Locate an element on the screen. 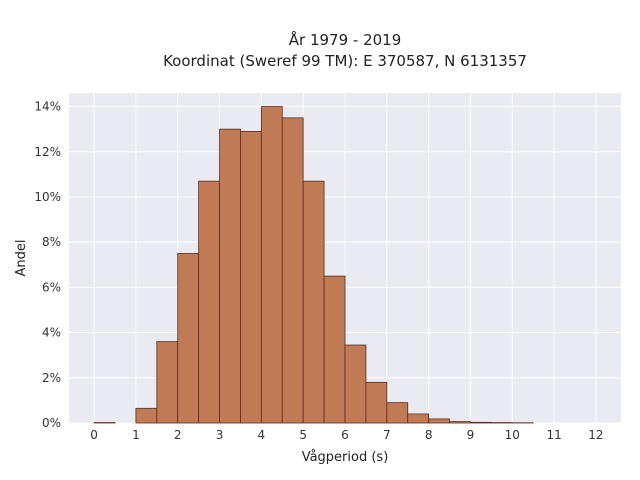 Image resolution: width=640 pixels, height=480 pixels. x-tick-label: 8 is located at coordinates (429, 435).